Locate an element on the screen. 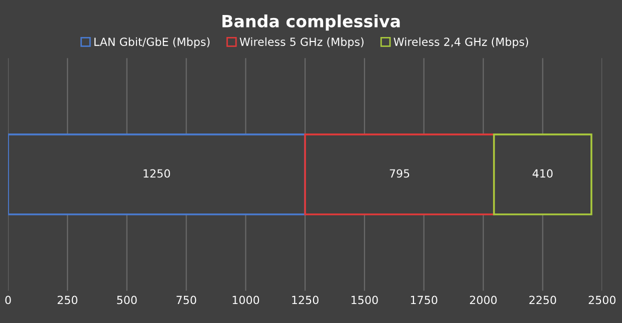 Image resolution: width=622 pixels, height=323 pixels. x-tick-label: 0 is located at coordinates (8, 300).